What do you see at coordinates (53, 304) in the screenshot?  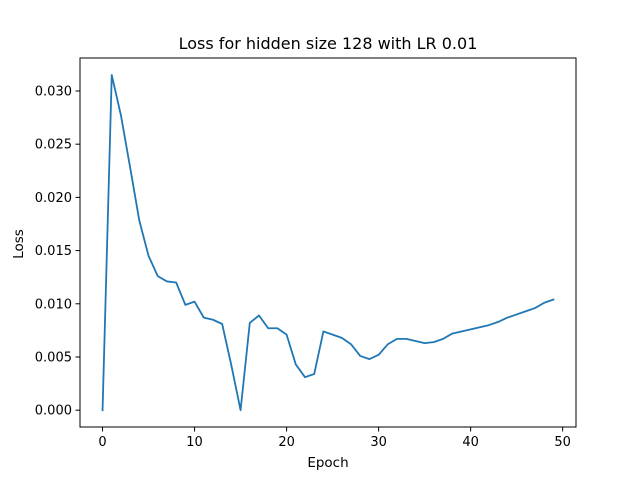 I see `y-tick-label: 0.010` at bounding box center [53, 304].